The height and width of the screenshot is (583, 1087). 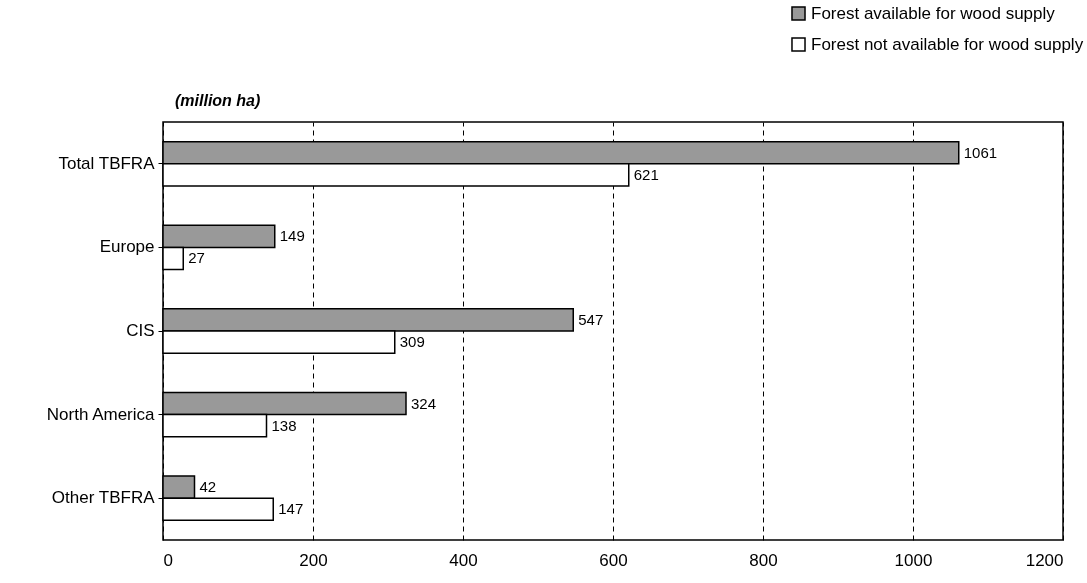 What do you see at coordinates (218, 100) in the screenshot?
I see `text: (million ha)` at bounding box center [218, 100].